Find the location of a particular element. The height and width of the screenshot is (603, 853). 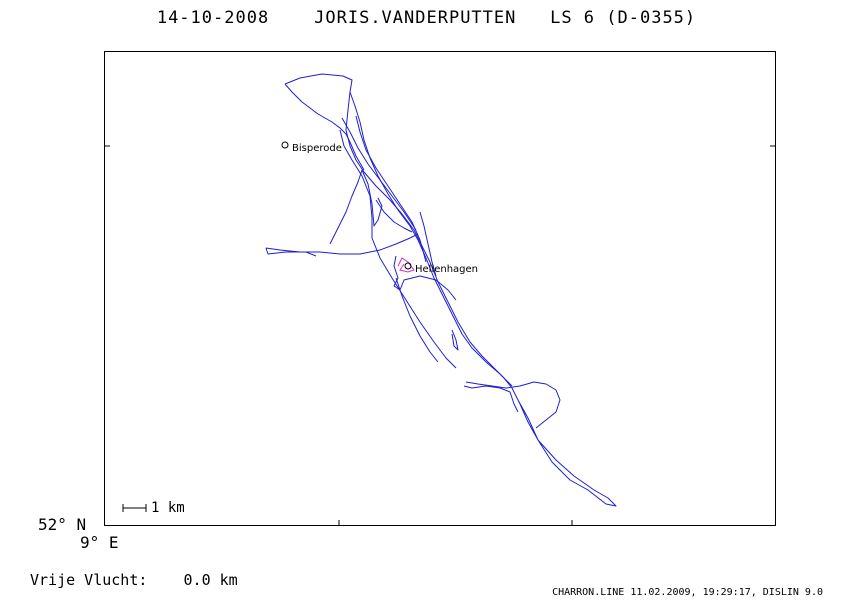

task-trace is located at coordinates (406, 265).